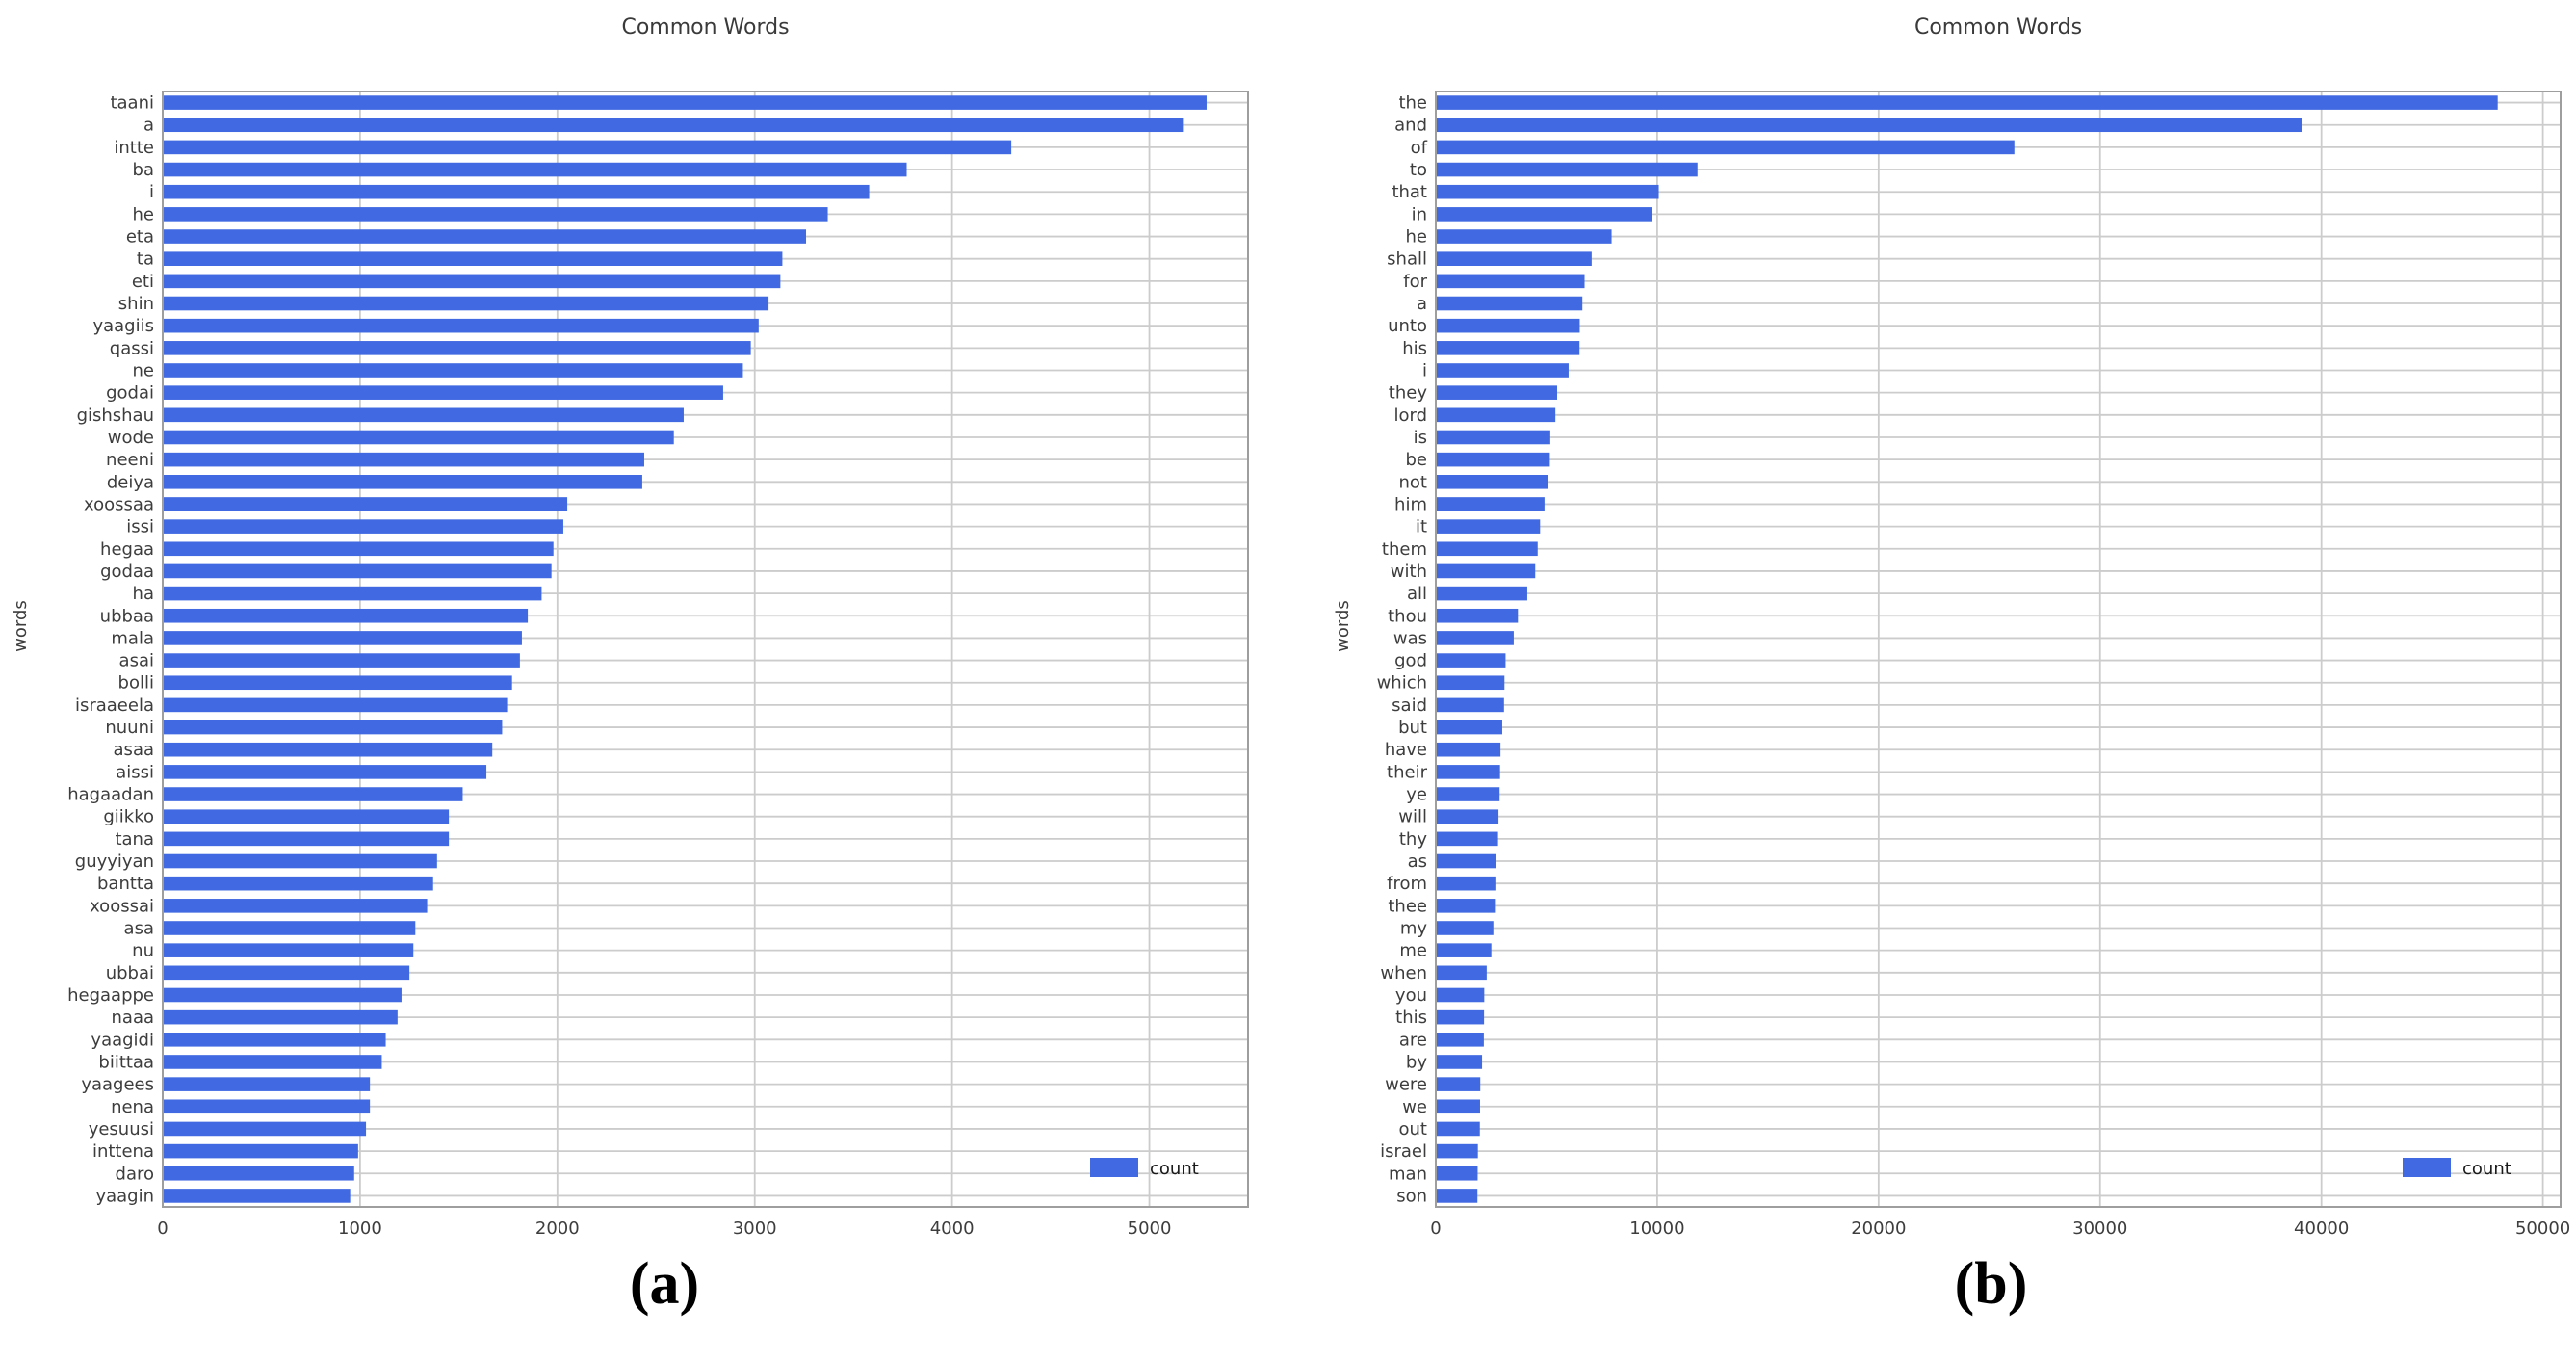  What do you see at coordinates (21, 626) in the screenshot?
I see `chart-a-ylabel: words` at bounding box center [21, 626].